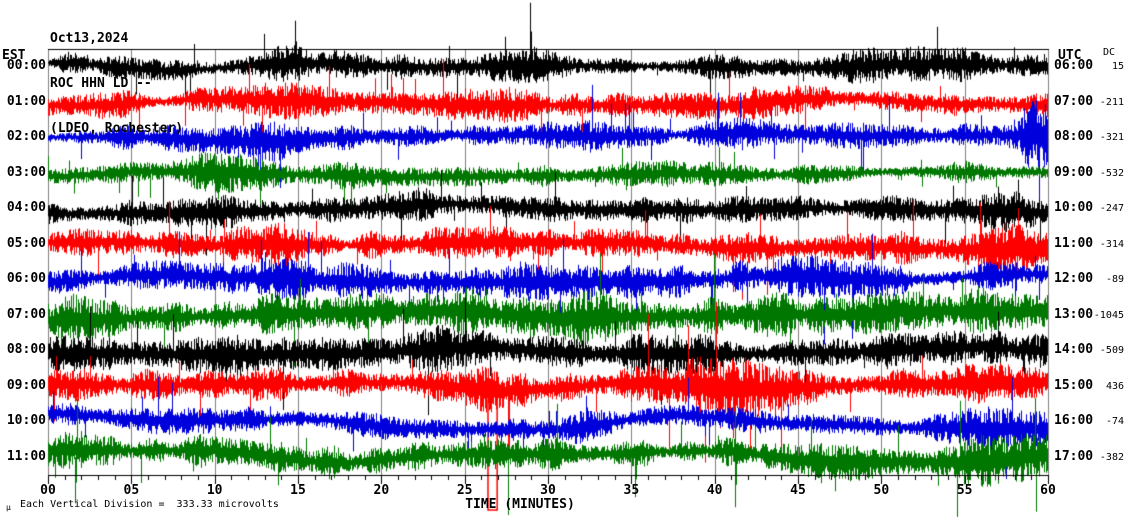  I want to click on dc-value: -509, so click(1111, 351).